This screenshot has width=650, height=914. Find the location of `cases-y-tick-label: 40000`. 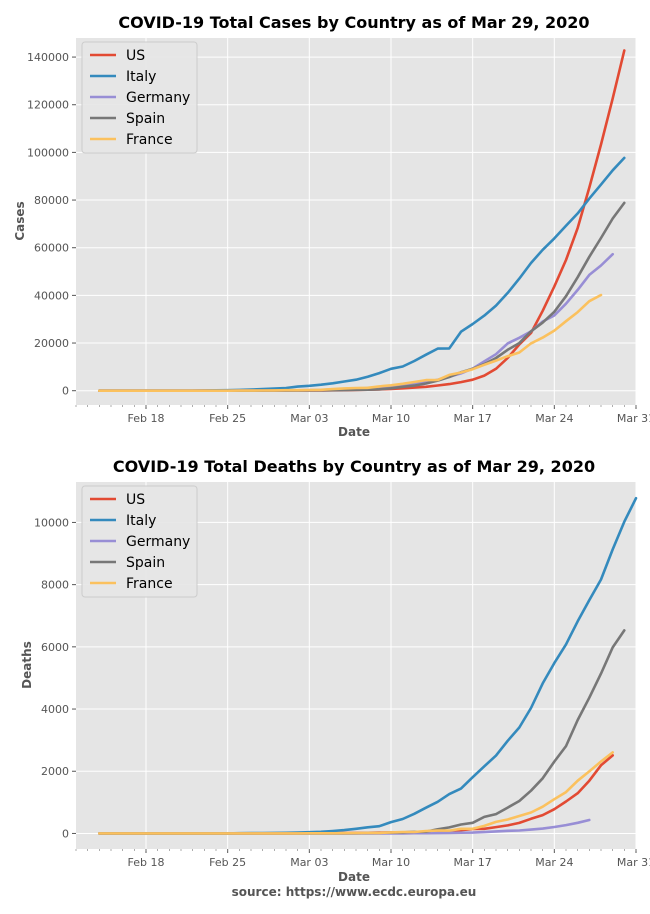

cases-y-tick-label: 40000 is located at coordinates (51, 295).